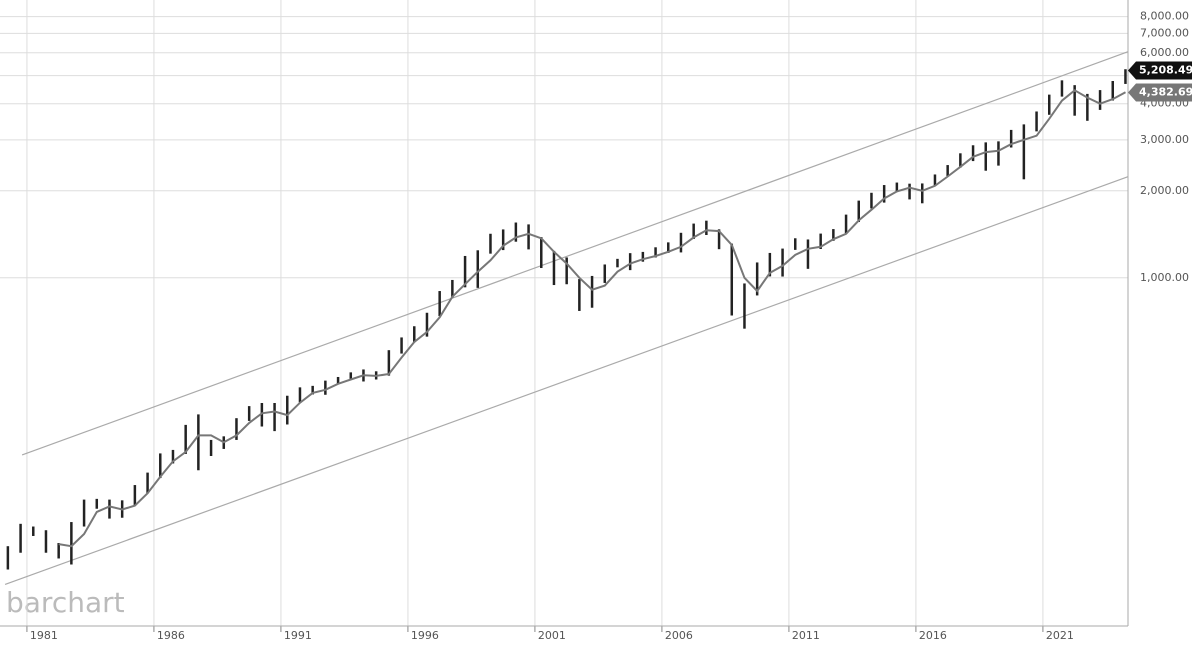 This screenshot has height=645, width=1195. Describe the element at coordinates (1164, 52) in the screenshot. I see `y-tick-label: 6,000.00` at that location.